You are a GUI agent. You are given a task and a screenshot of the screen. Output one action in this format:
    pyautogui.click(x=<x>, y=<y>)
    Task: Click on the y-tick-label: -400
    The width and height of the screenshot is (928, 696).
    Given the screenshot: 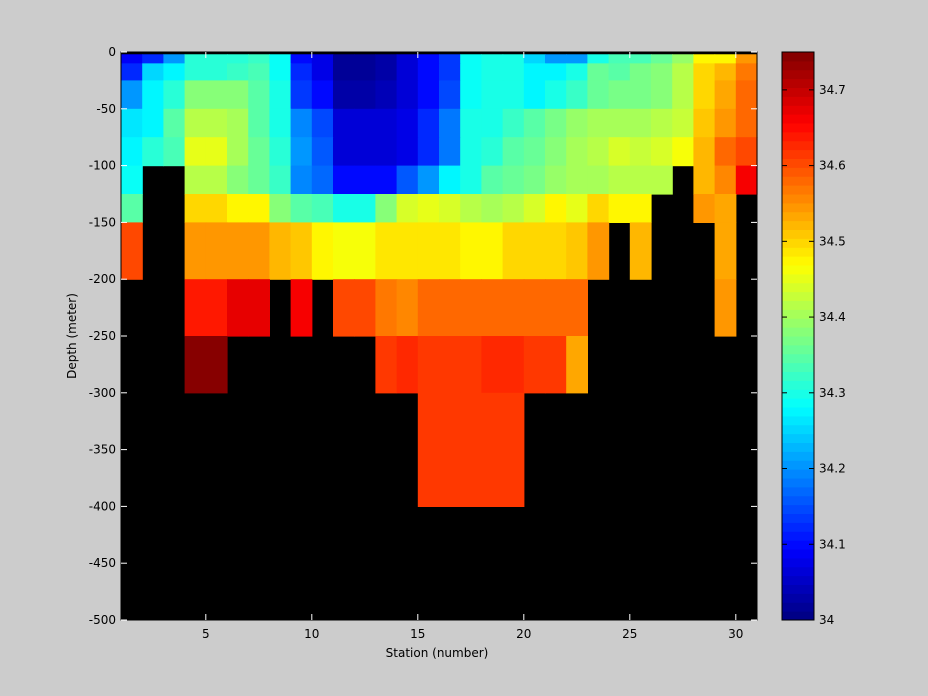 What is the action you would take?
    pyautogui.click(x=102, y=506)
    